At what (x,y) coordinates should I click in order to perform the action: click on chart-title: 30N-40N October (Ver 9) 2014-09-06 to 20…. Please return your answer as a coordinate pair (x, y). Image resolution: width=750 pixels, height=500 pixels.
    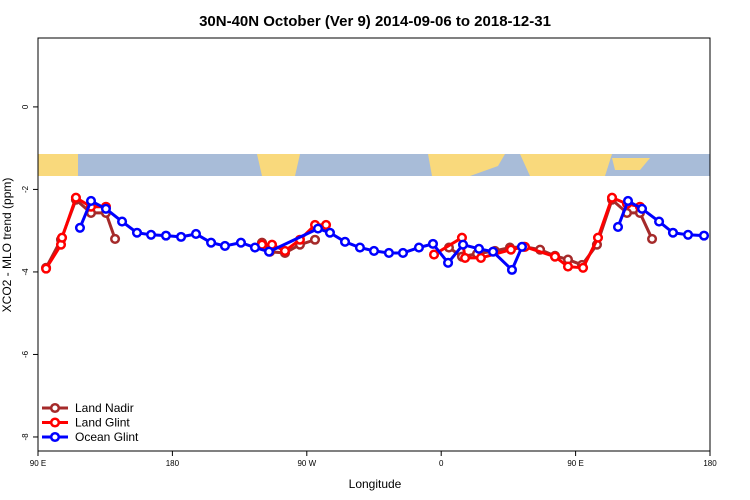
    Looking at the image, I should click on (375, 21).